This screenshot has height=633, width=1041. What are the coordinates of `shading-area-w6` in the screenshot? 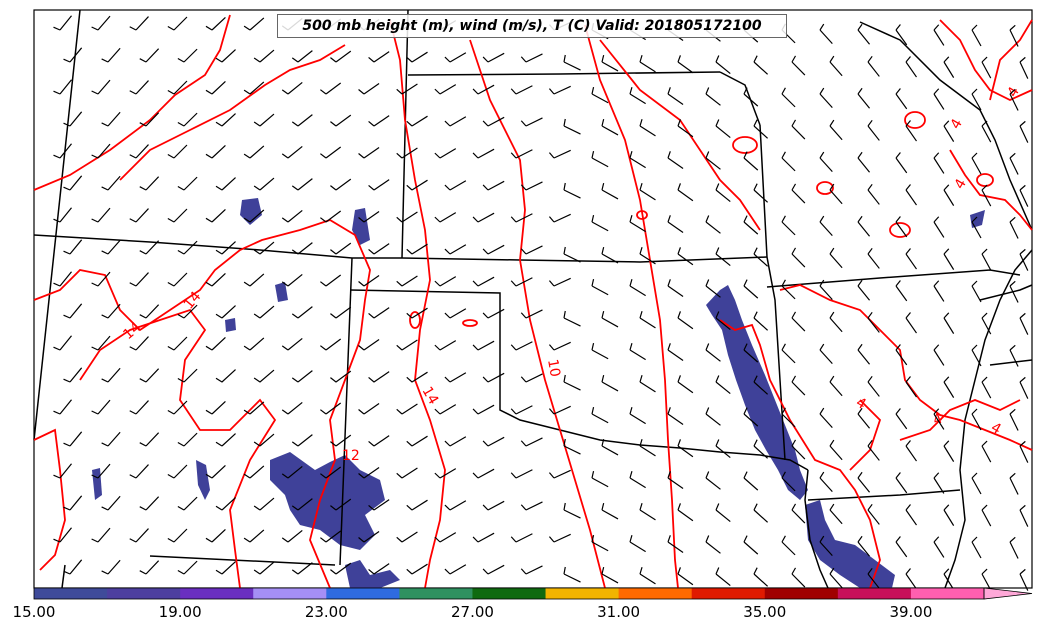 It's located at (230, 325).